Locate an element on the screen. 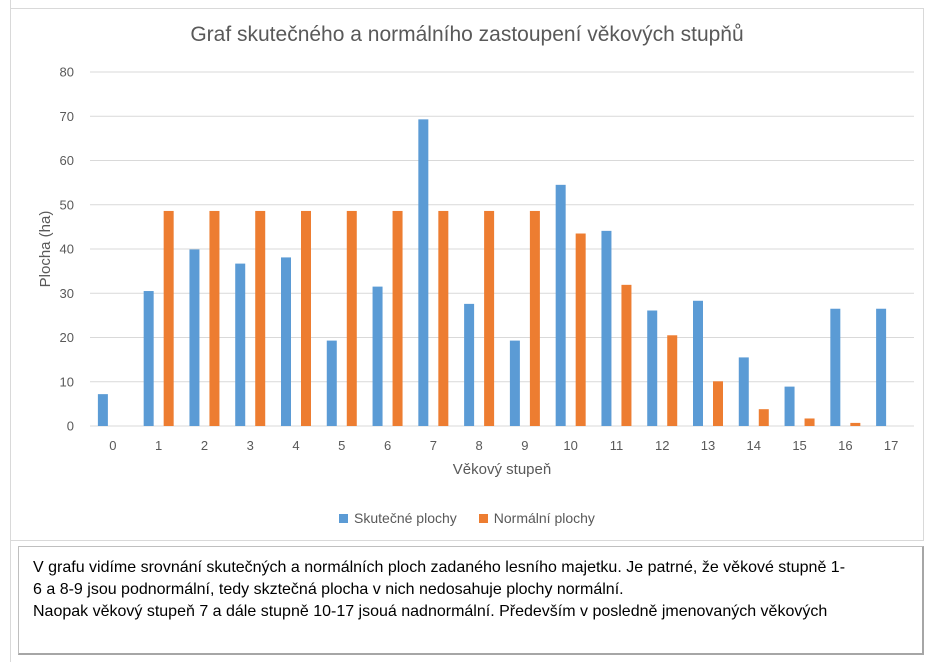 This screenshot has width=933, height=662. y-axis-title: Plocha (ha) is located at coordinates (45, 249).